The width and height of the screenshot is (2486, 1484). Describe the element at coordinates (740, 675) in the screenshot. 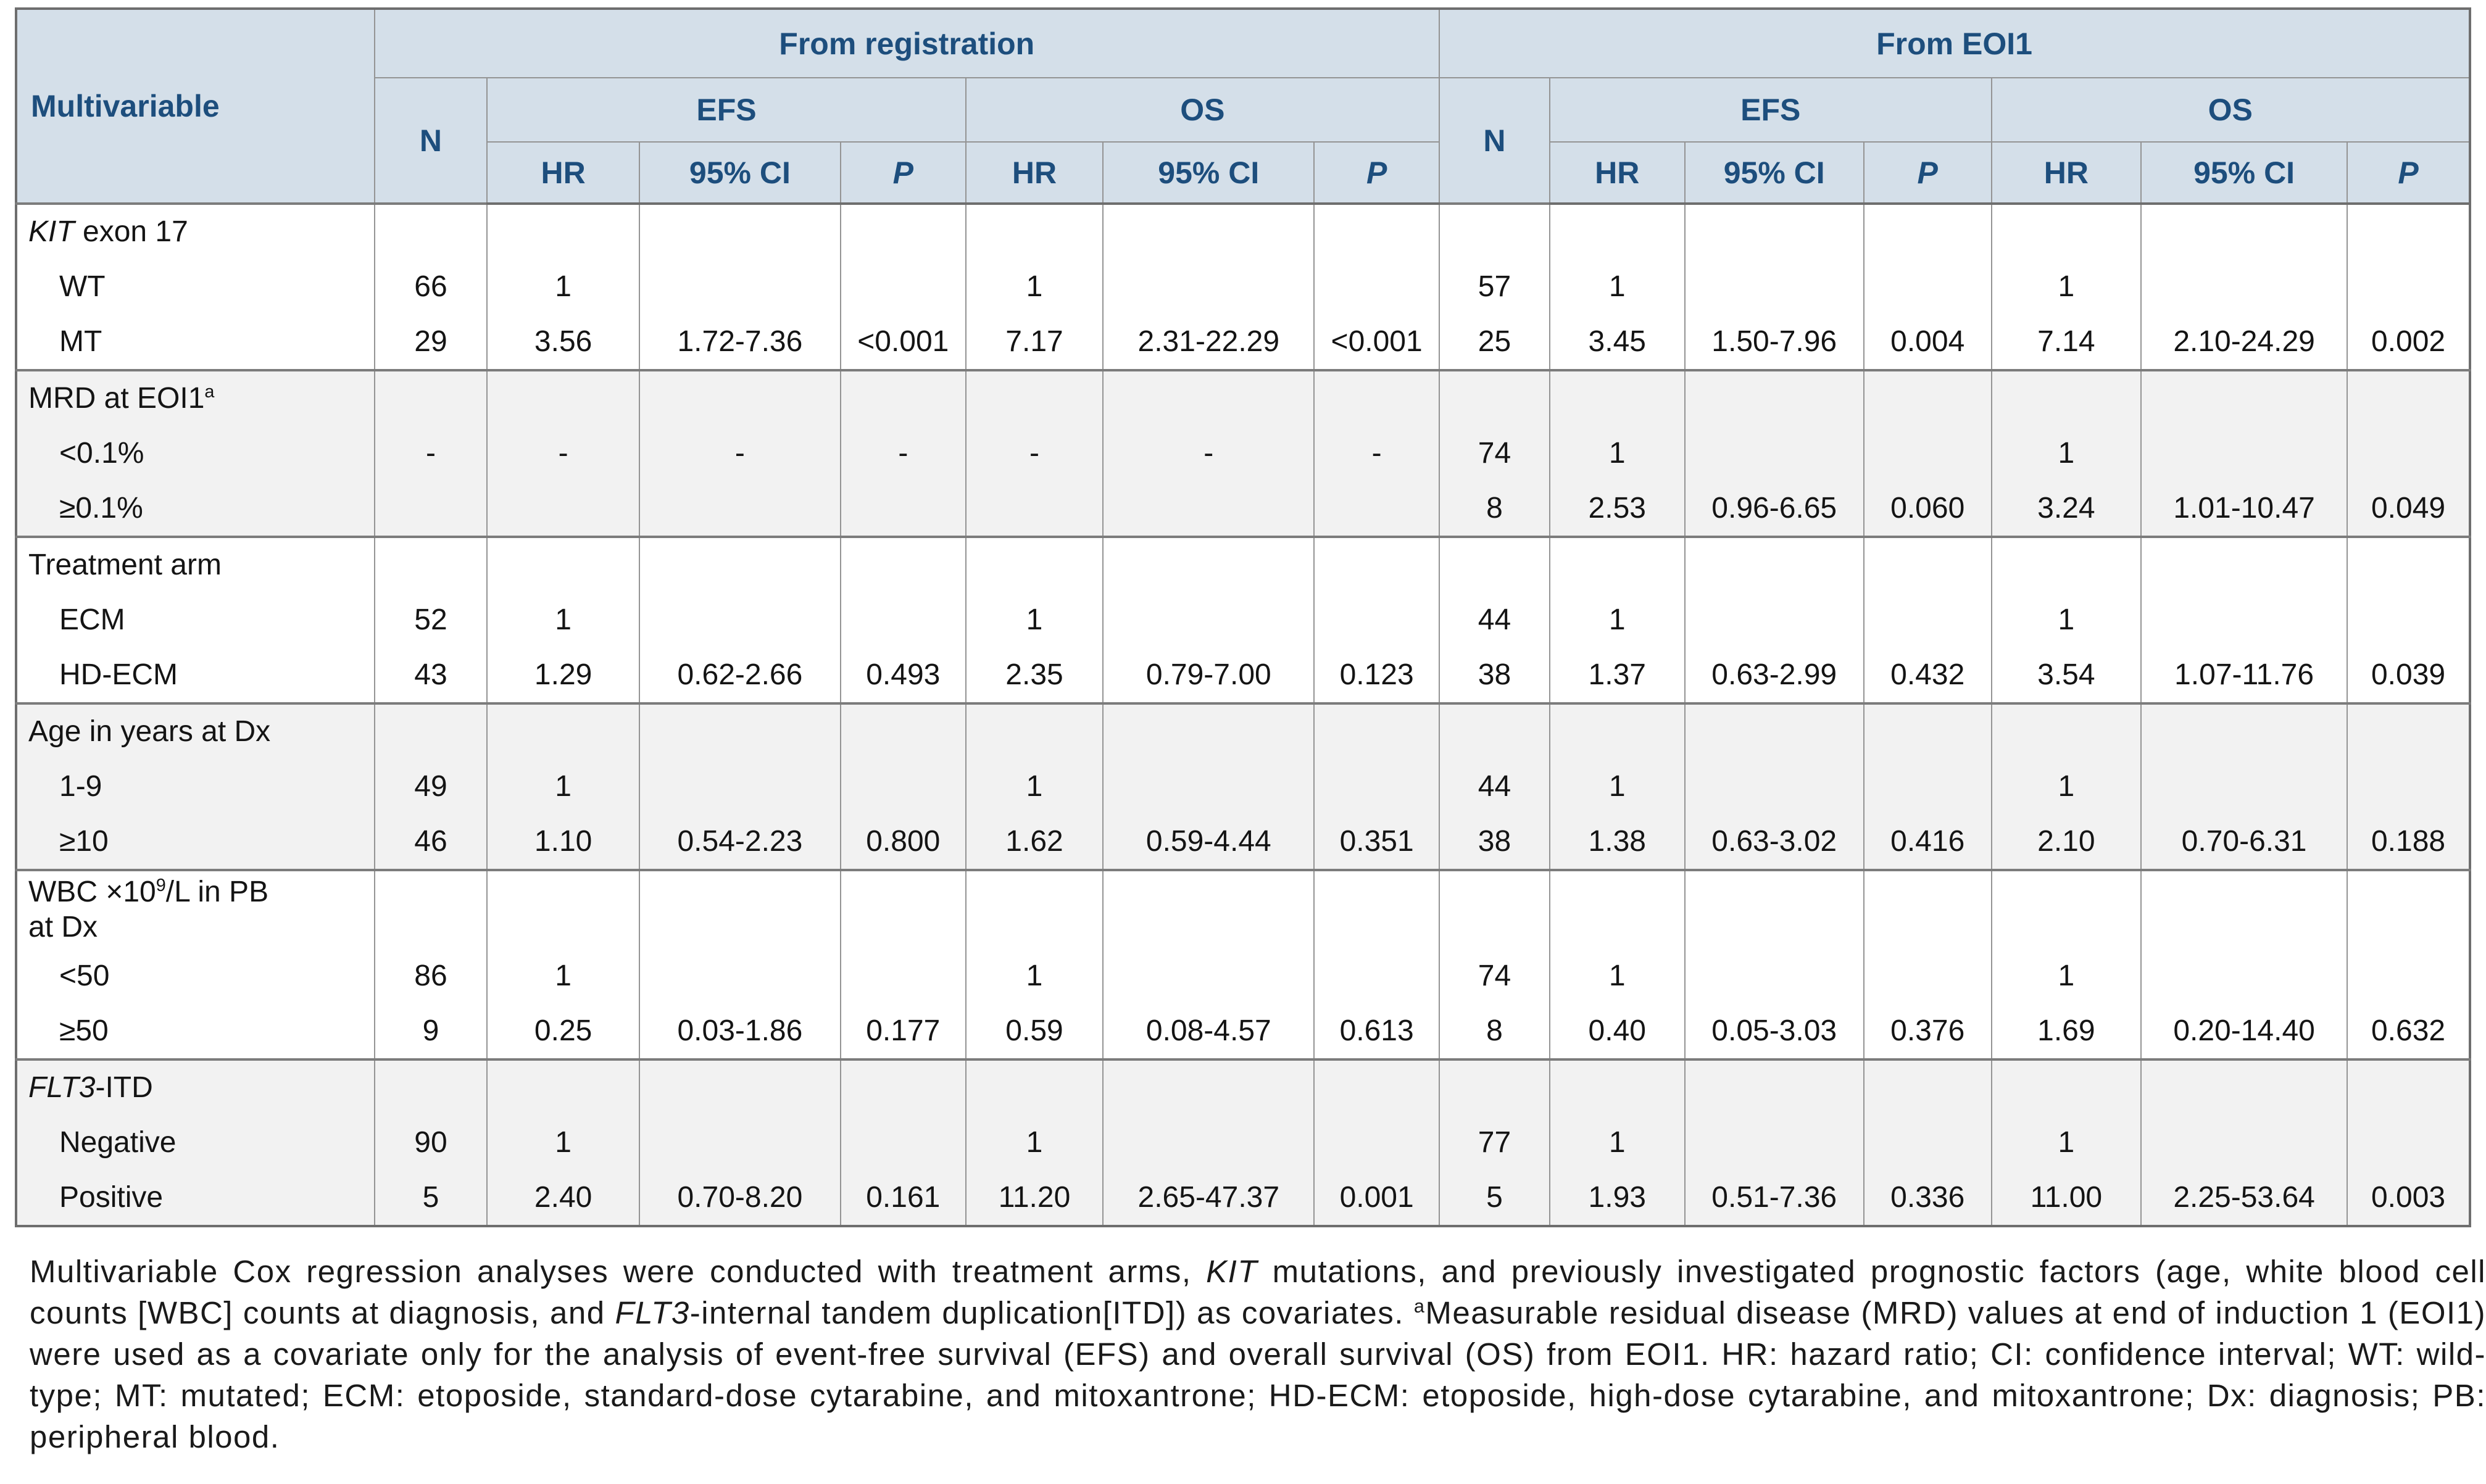

I see `value-cell: 0.62-2.66` at that location.